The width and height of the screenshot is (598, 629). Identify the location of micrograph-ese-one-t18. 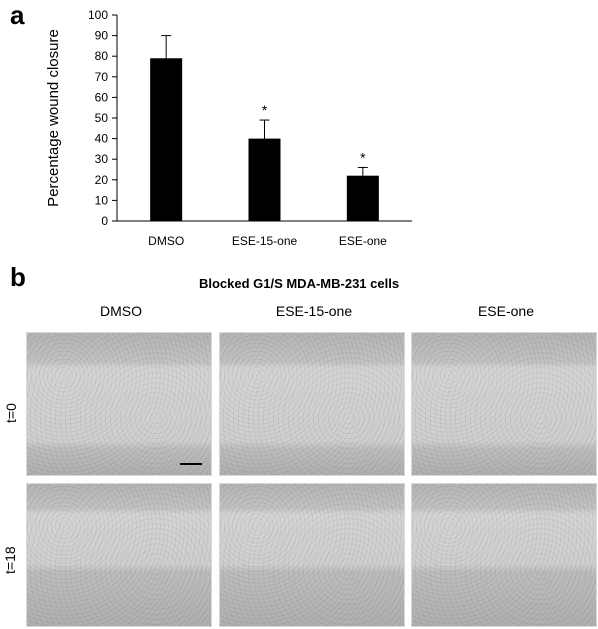
(504, 555).